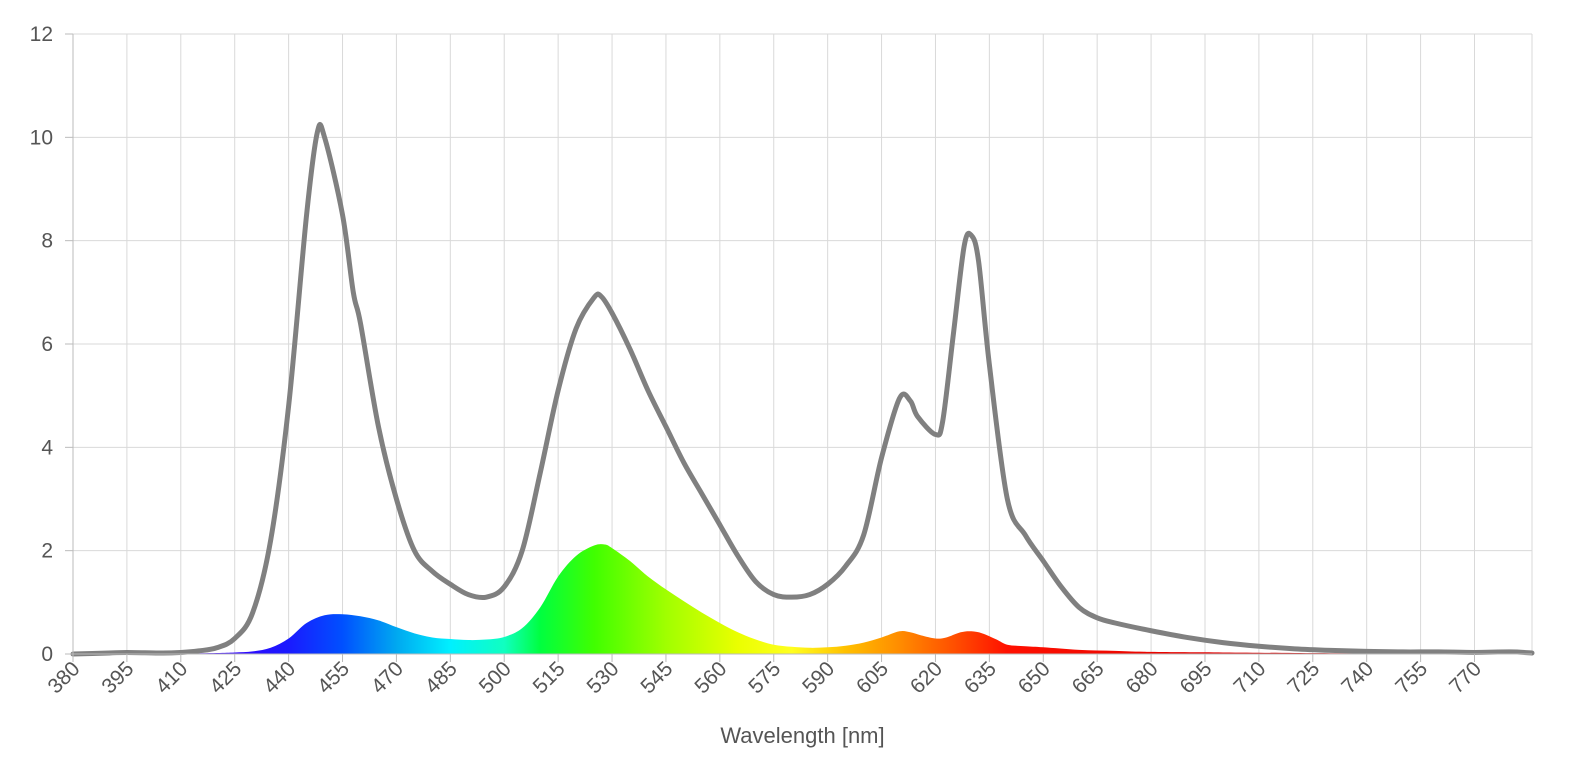 The height and width of the screenshot is (784, 1594). What do you see at coordinates (1034, 677) in the screenshot?
I see `x-tick-label: 650` at bounding box center [1034, 677].